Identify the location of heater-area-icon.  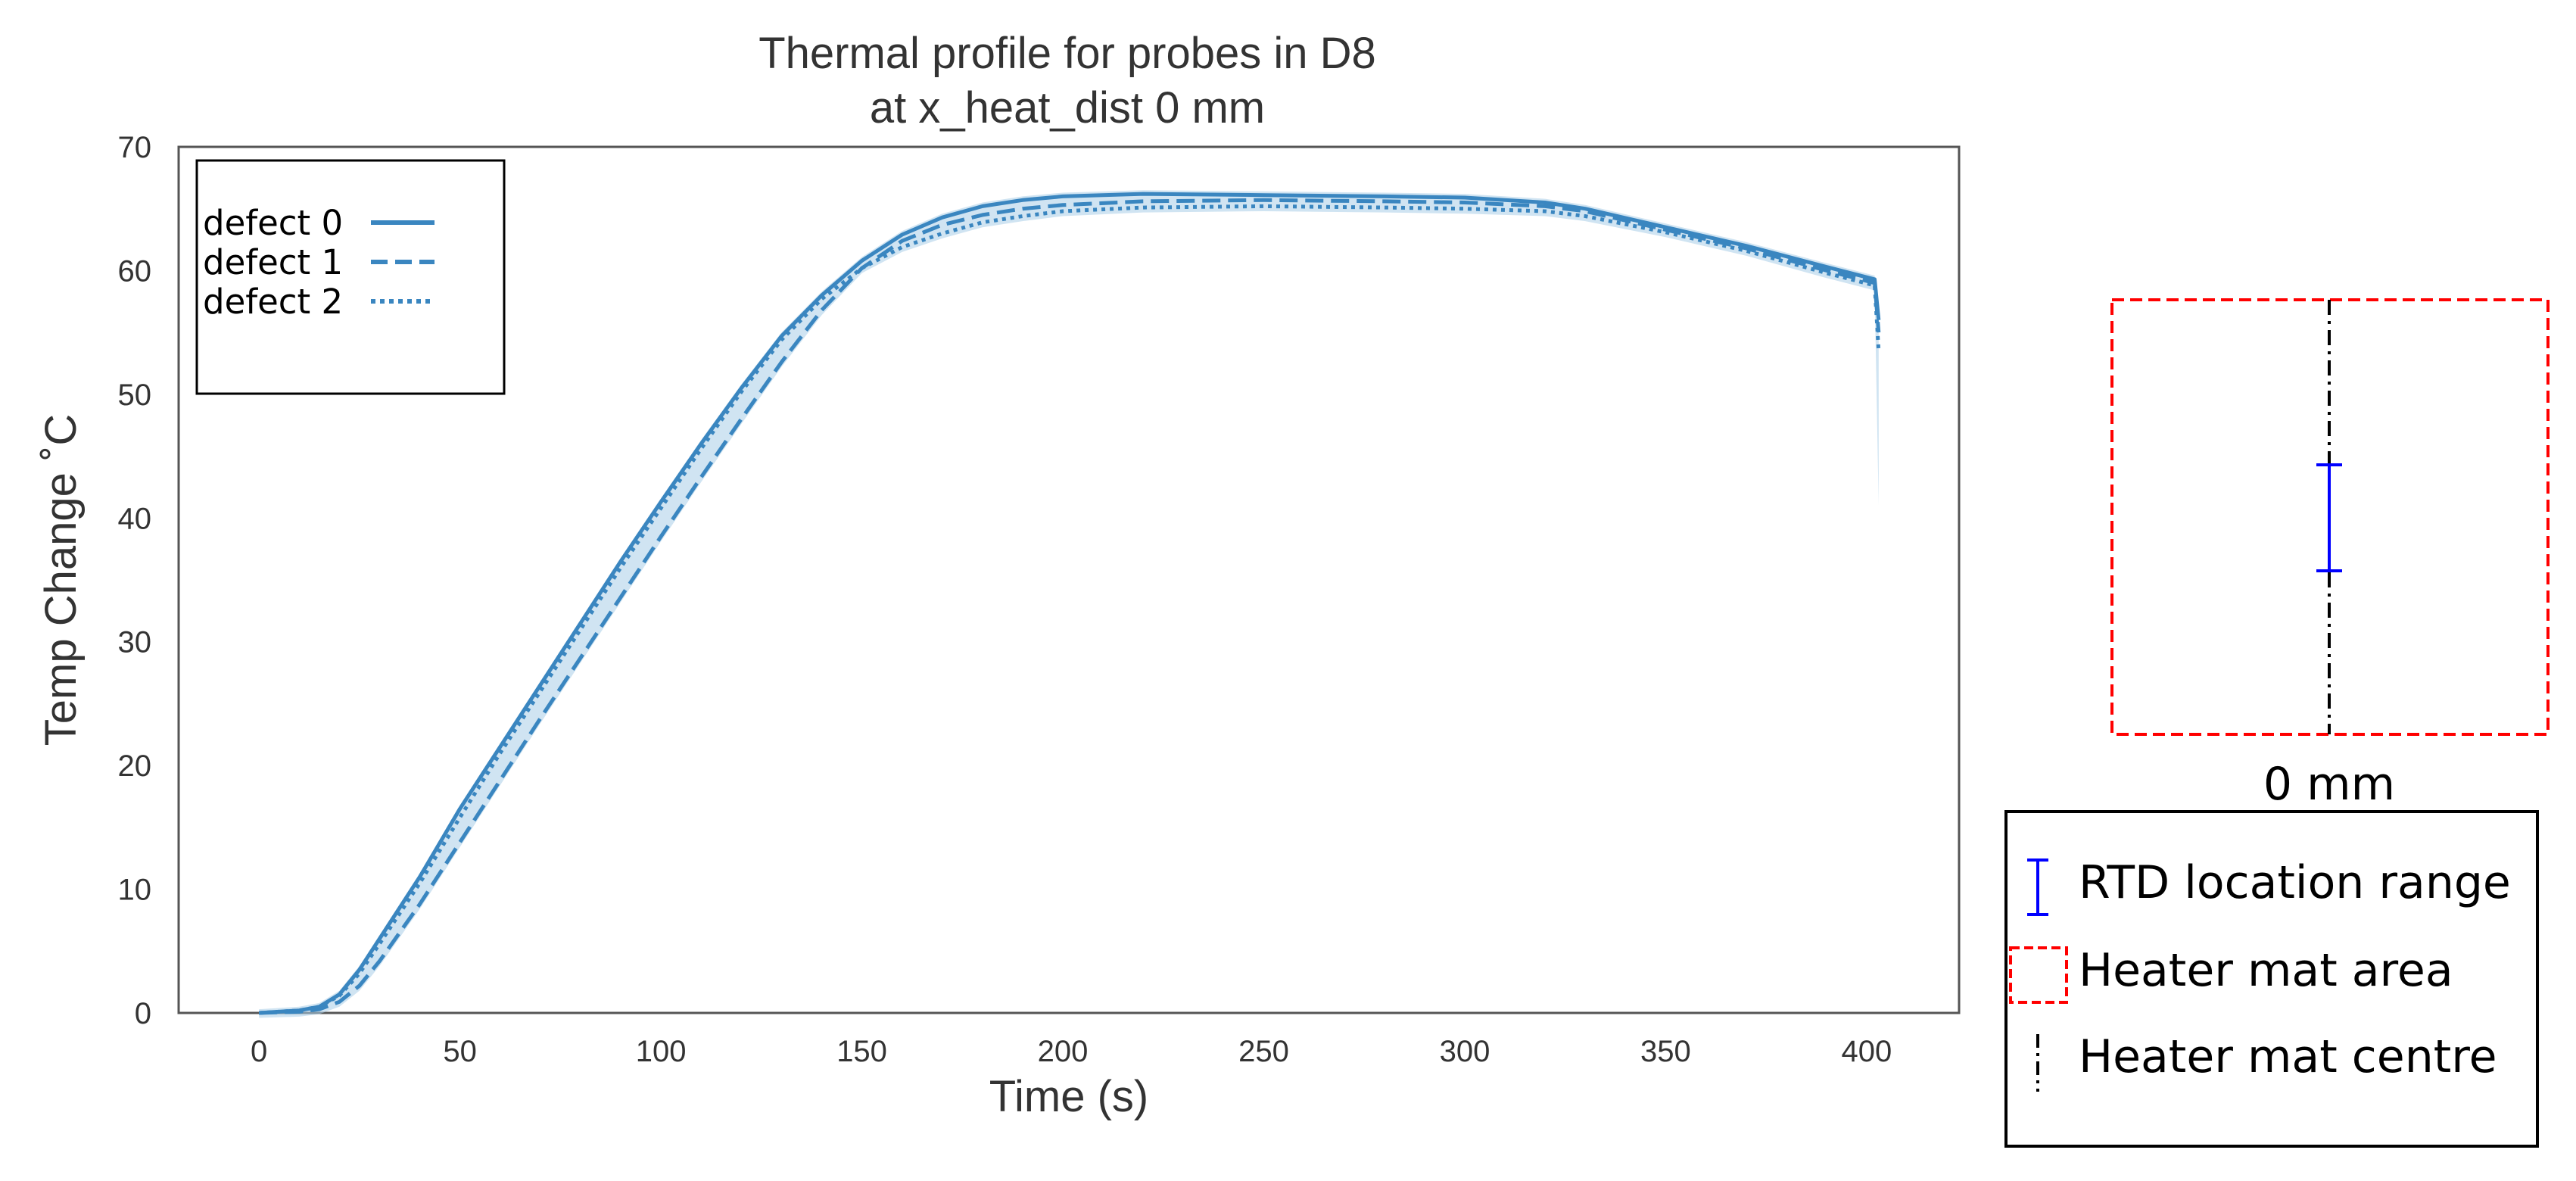
(2038, 975).